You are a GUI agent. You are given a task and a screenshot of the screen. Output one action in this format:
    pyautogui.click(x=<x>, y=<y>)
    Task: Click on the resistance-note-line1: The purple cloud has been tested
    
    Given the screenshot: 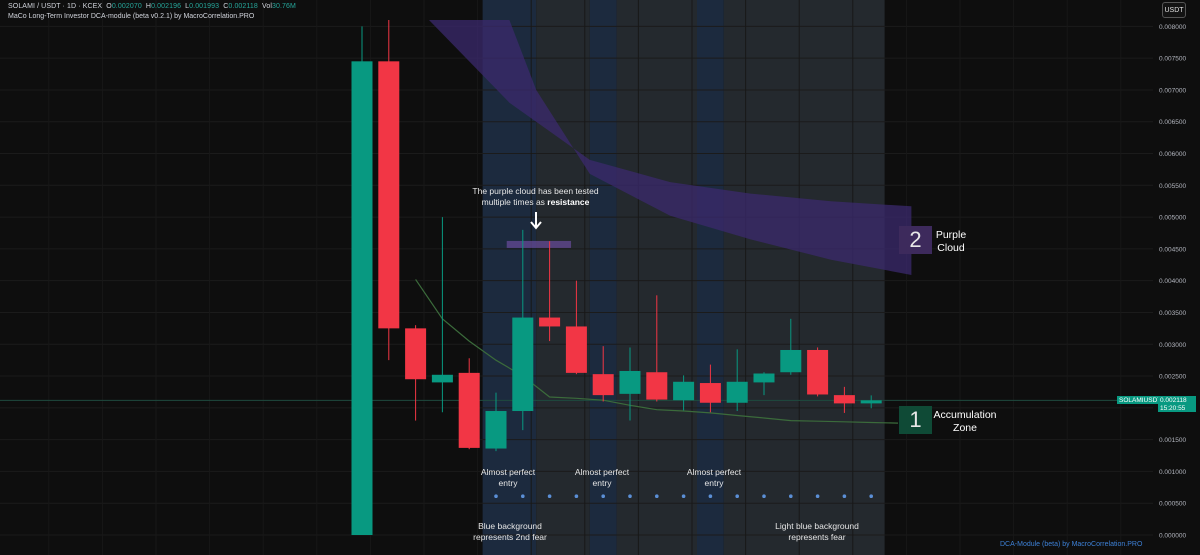 What is the action you would take?
    pyautogui.click(x=535, y=191)
    